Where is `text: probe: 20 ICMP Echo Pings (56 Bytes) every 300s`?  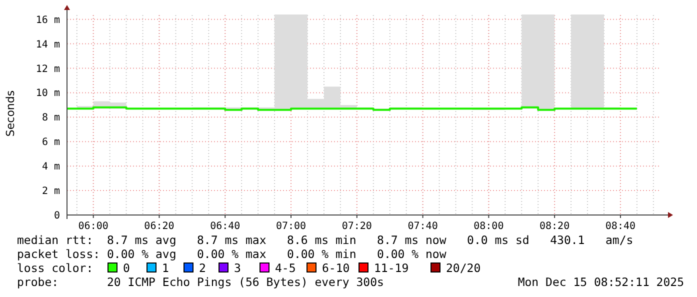
text: probe: 20 ICMP Echo Pings (56 Bytes) every 300s is located at coordinates (200, 282).